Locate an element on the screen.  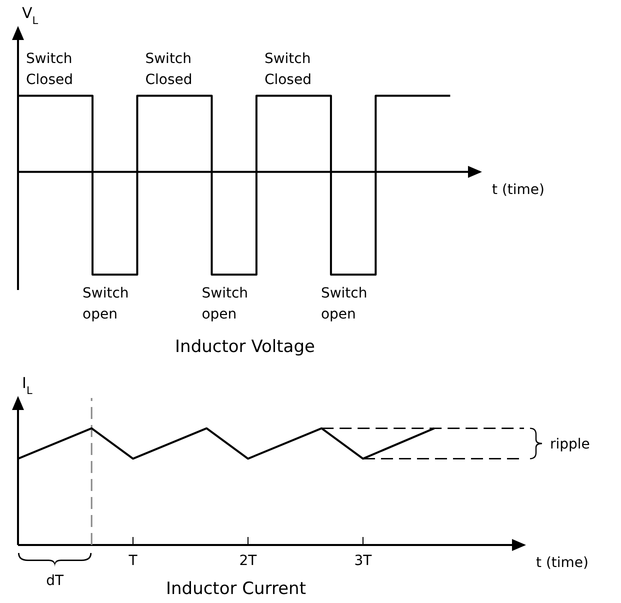
text: Inductor Voltage is located at coordinates (245, 347).